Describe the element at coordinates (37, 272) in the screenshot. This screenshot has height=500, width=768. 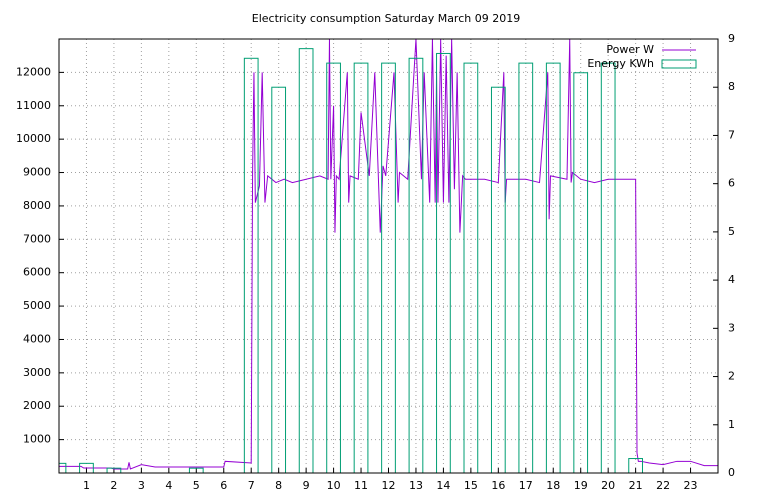
I see `y-tick-label: 6000` at that location.